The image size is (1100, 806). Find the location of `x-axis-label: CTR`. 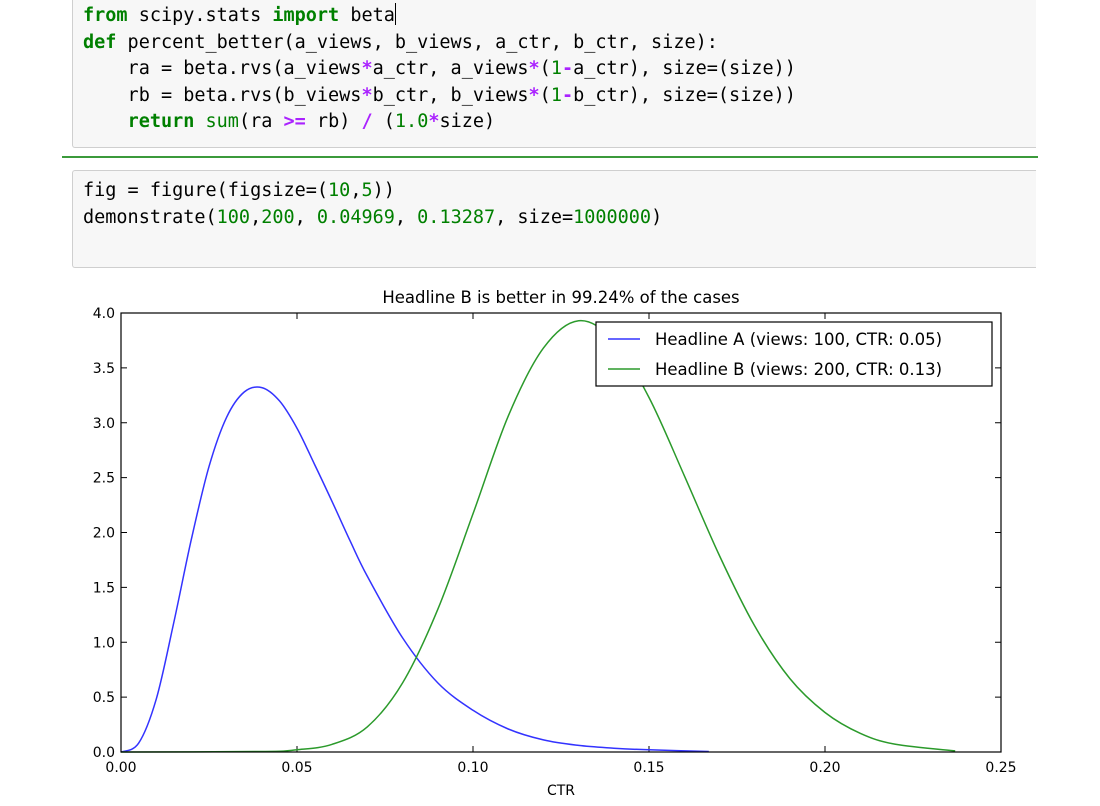

x-axis-label: CTR is located at coordinates (561, 791).